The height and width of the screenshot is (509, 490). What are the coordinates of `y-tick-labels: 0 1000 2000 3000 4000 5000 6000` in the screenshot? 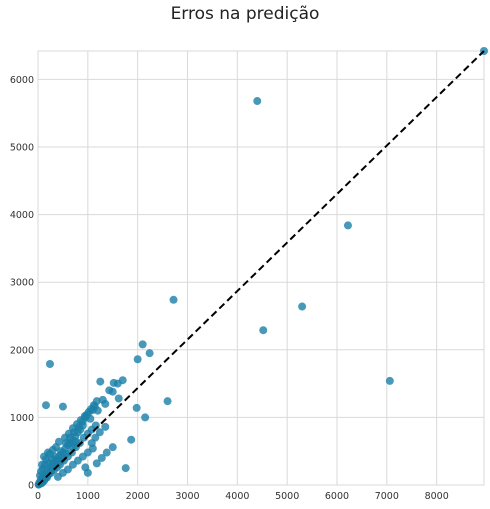 It's located at (22, 283).